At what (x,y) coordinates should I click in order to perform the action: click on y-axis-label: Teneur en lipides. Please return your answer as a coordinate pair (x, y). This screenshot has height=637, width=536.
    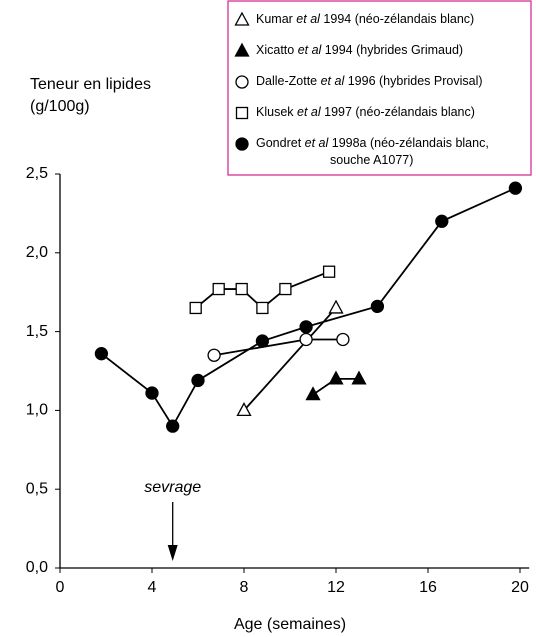
    Looking at the image, I should click on (90, 84).